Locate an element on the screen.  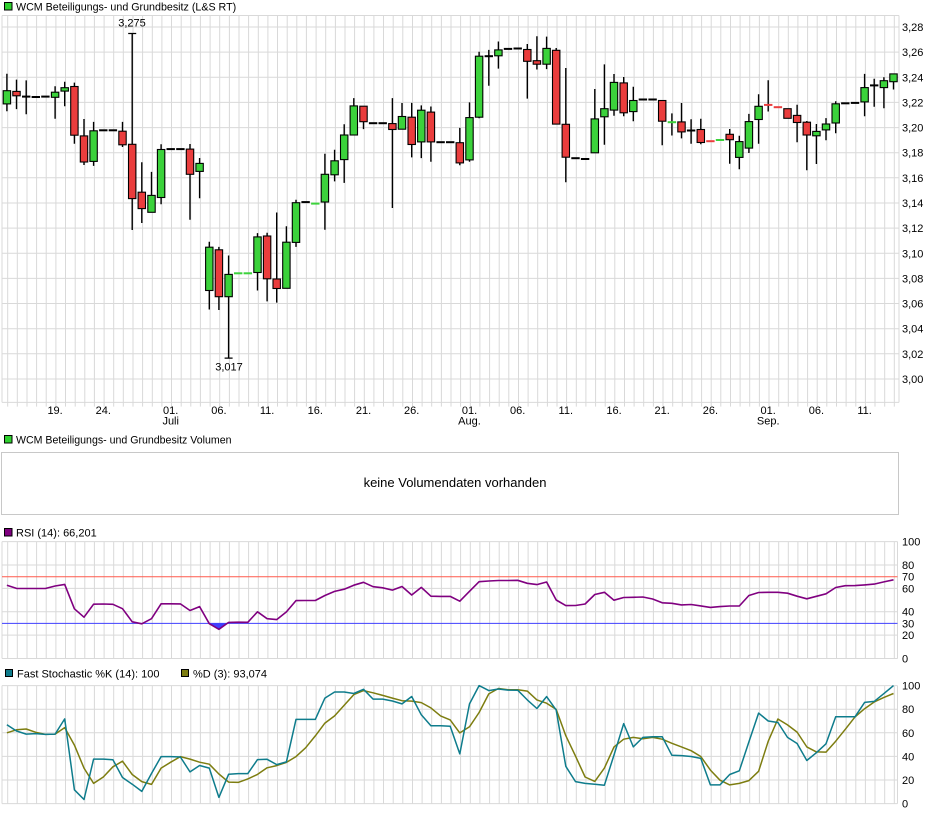
svg-text: 3,04 is located at coordinates (912, 330).